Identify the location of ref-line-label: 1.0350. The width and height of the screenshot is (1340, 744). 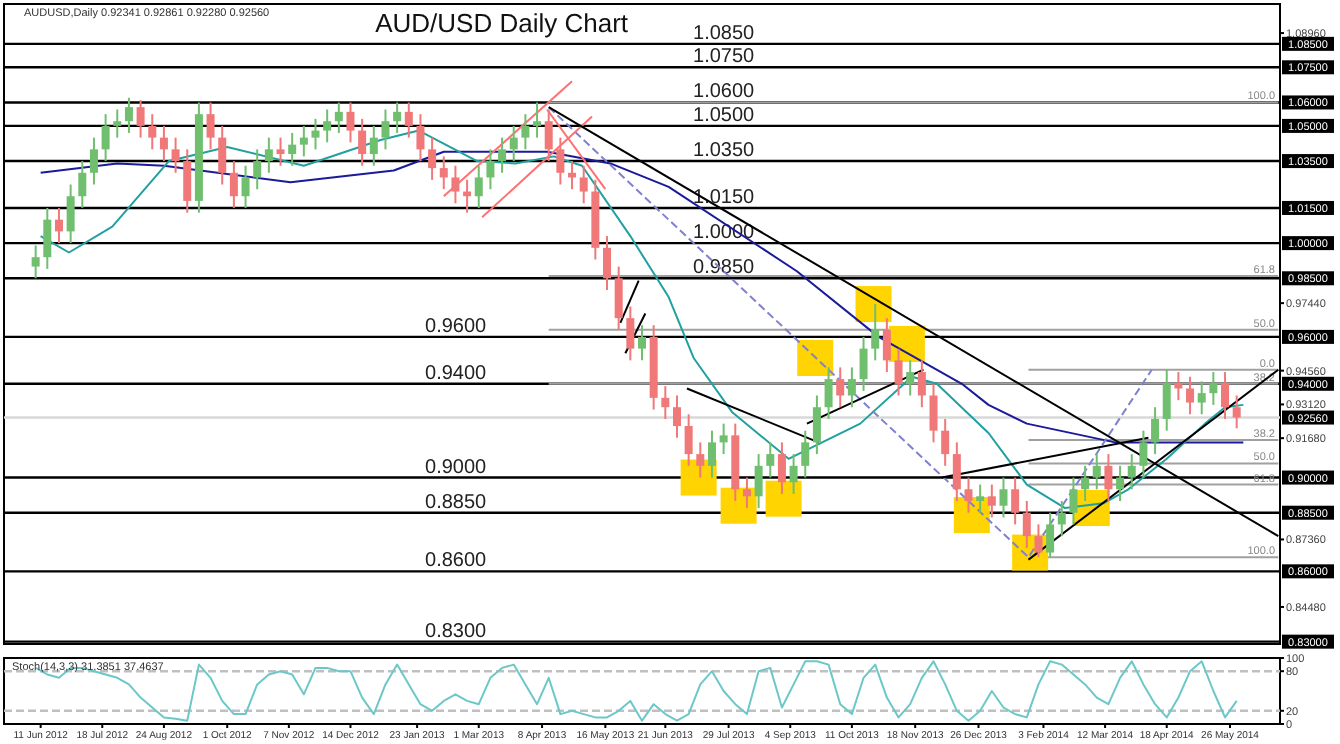
(724, 151).